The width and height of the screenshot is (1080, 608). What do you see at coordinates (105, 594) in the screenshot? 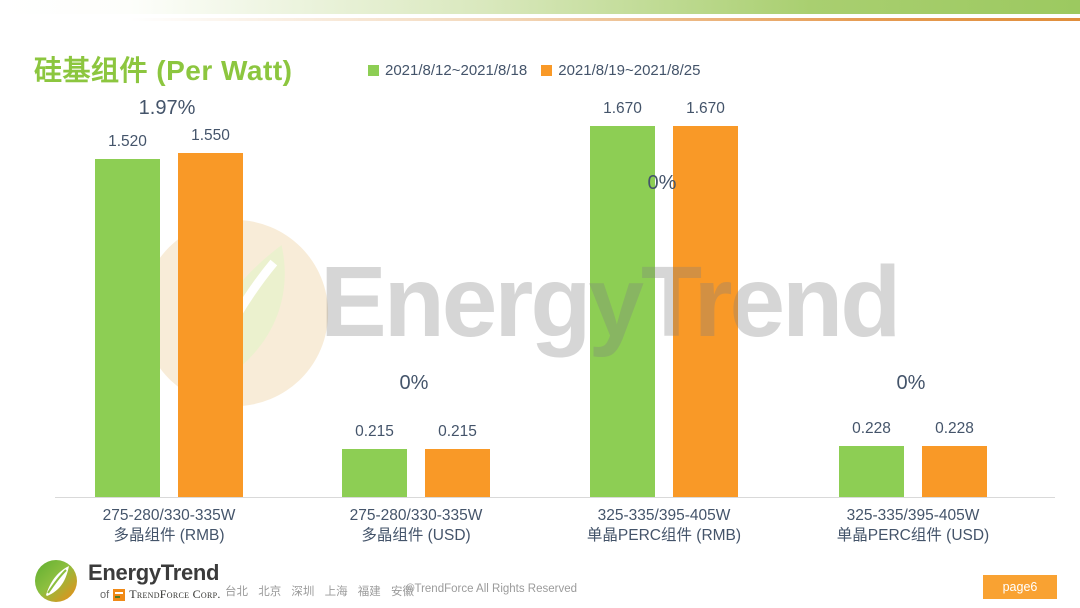
I see `footer-of-label: of` at bounding box center [105, 594].